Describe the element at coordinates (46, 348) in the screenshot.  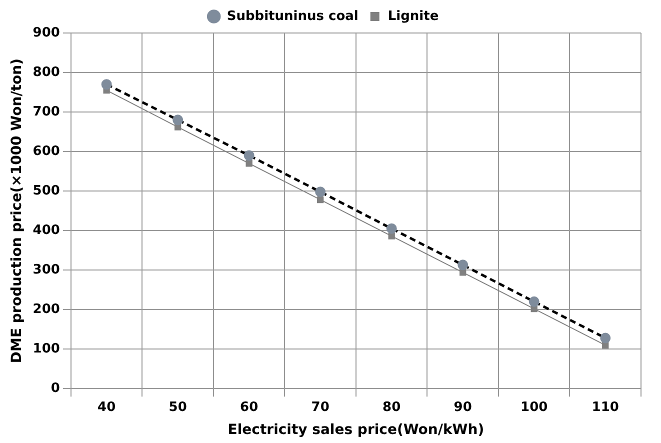
I see `y-tick-label: 100` at that location.